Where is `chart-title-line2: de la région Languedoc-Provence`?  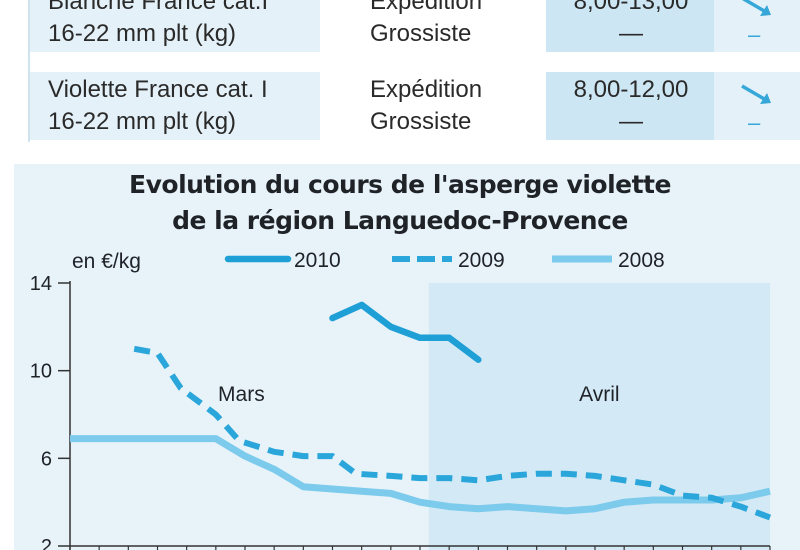
chart-title-line2: de la région Languedoc-Provence is located at coordinates (400, 220).